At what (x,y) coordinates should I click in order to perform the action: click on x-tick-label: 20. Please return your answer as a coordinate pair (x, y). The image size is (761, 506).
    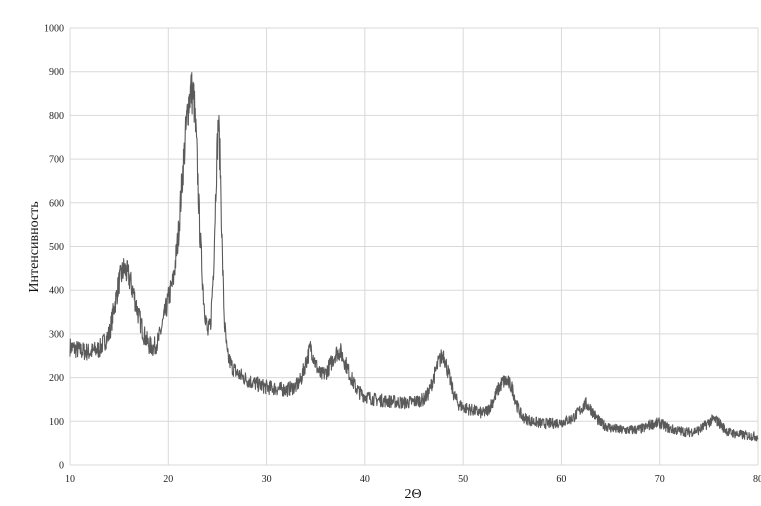
    Looking at the image, I should click on (168, 479).